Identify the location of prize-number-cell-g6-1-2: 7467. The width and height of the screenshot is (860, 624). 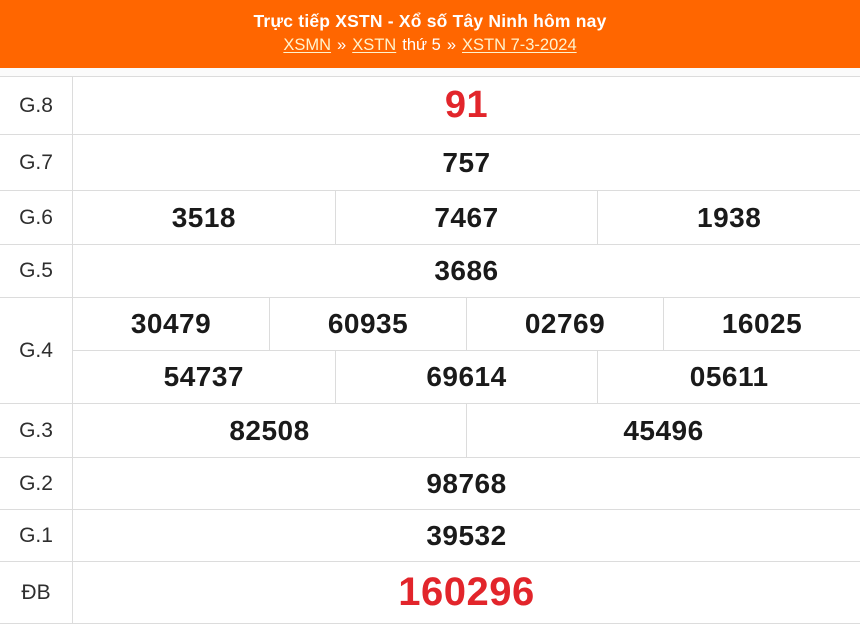
(466, 217).